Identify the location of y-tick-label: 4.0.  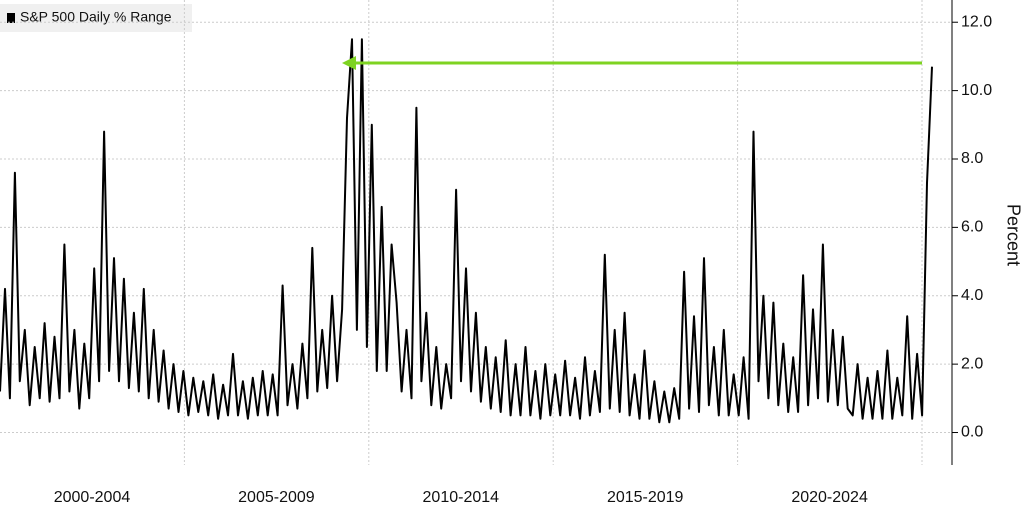
(972, 295).